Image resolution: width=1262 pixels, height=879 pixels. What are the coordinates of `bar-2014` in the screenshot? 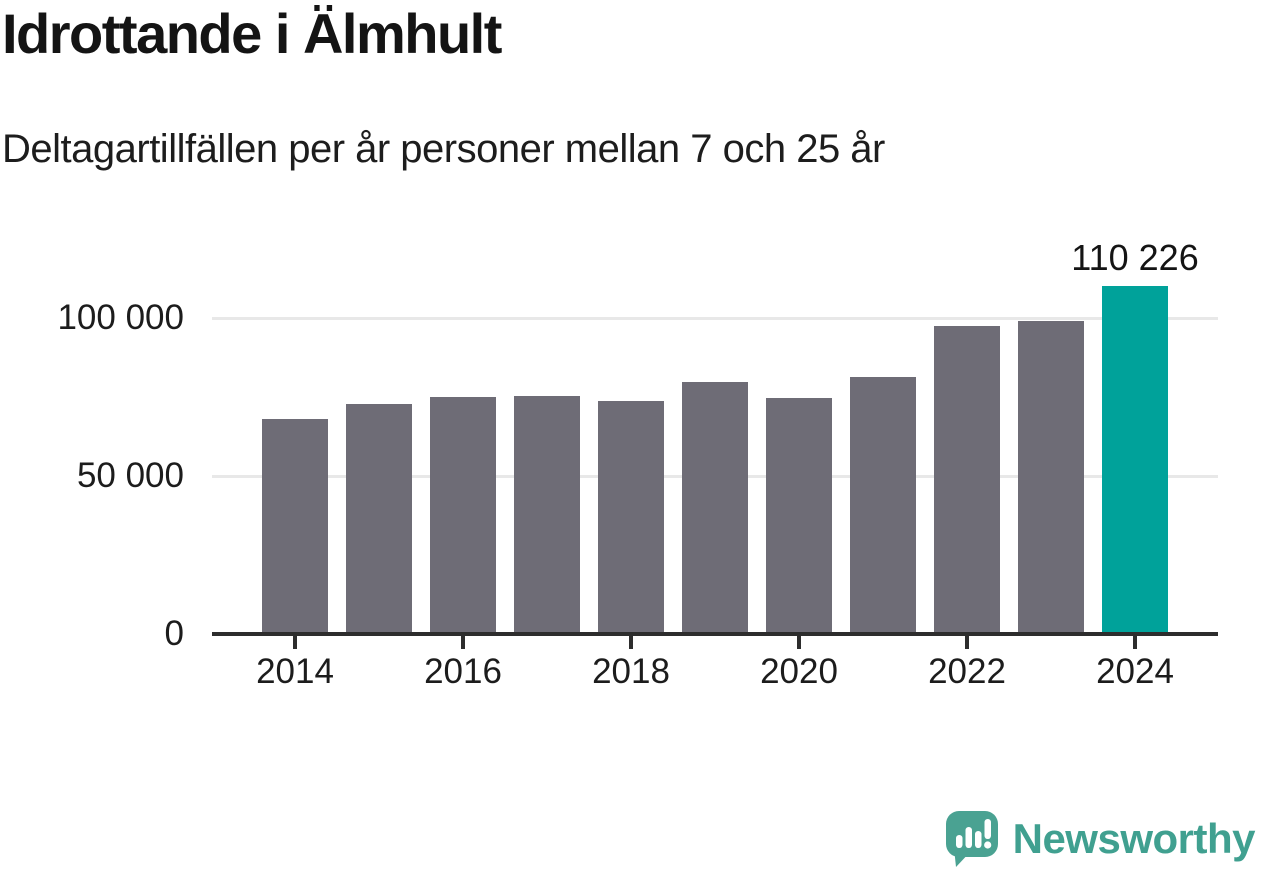 It's located at (295, 526).